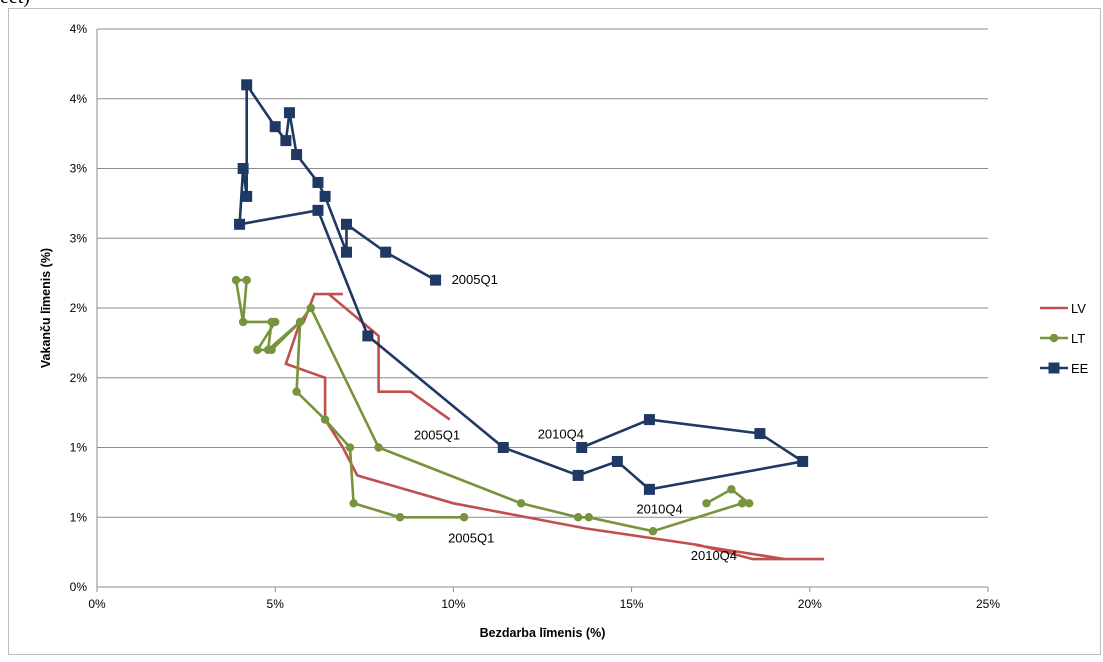 The height and width of the screenshot is (662, 1103). Describe the element at coordinates (471, 537) in the screenshot. I see `annotation-lt-2005q1: 2005Q1` at that location.